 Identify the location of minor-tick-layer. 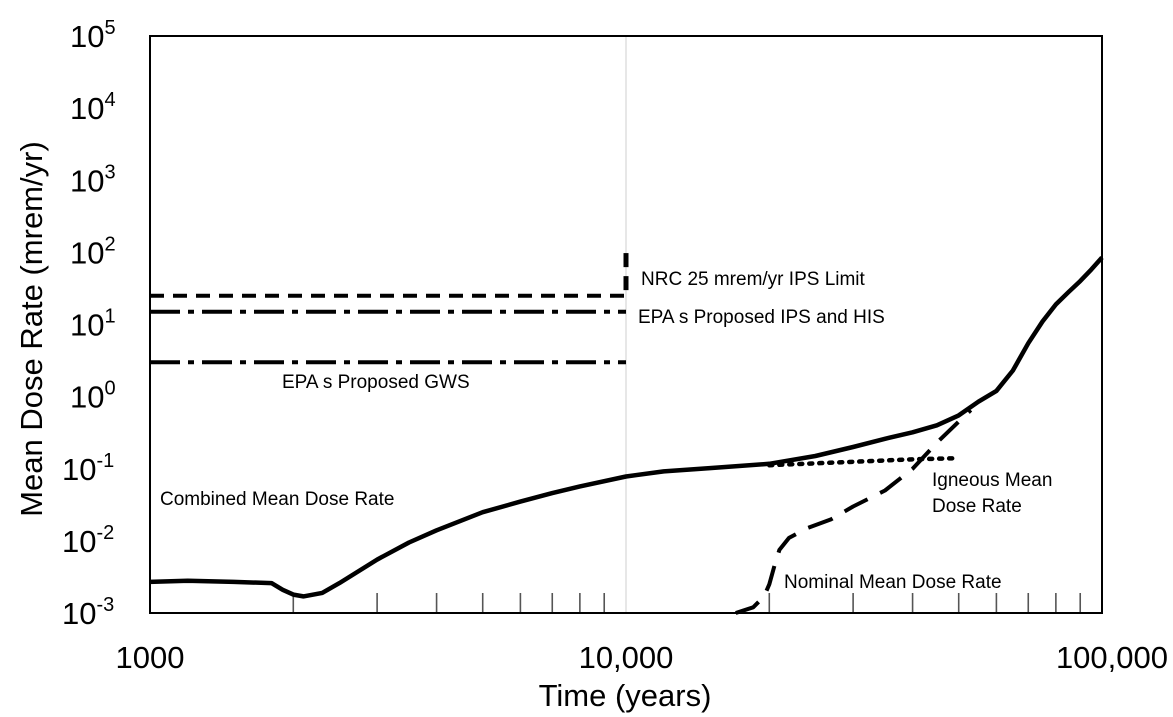
(687, 603).